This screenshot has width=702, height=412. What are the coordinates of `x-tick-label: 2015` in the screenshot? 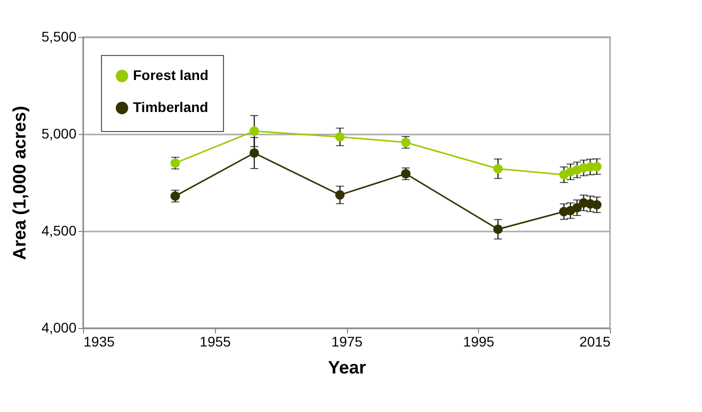 It's located at (595, 342).